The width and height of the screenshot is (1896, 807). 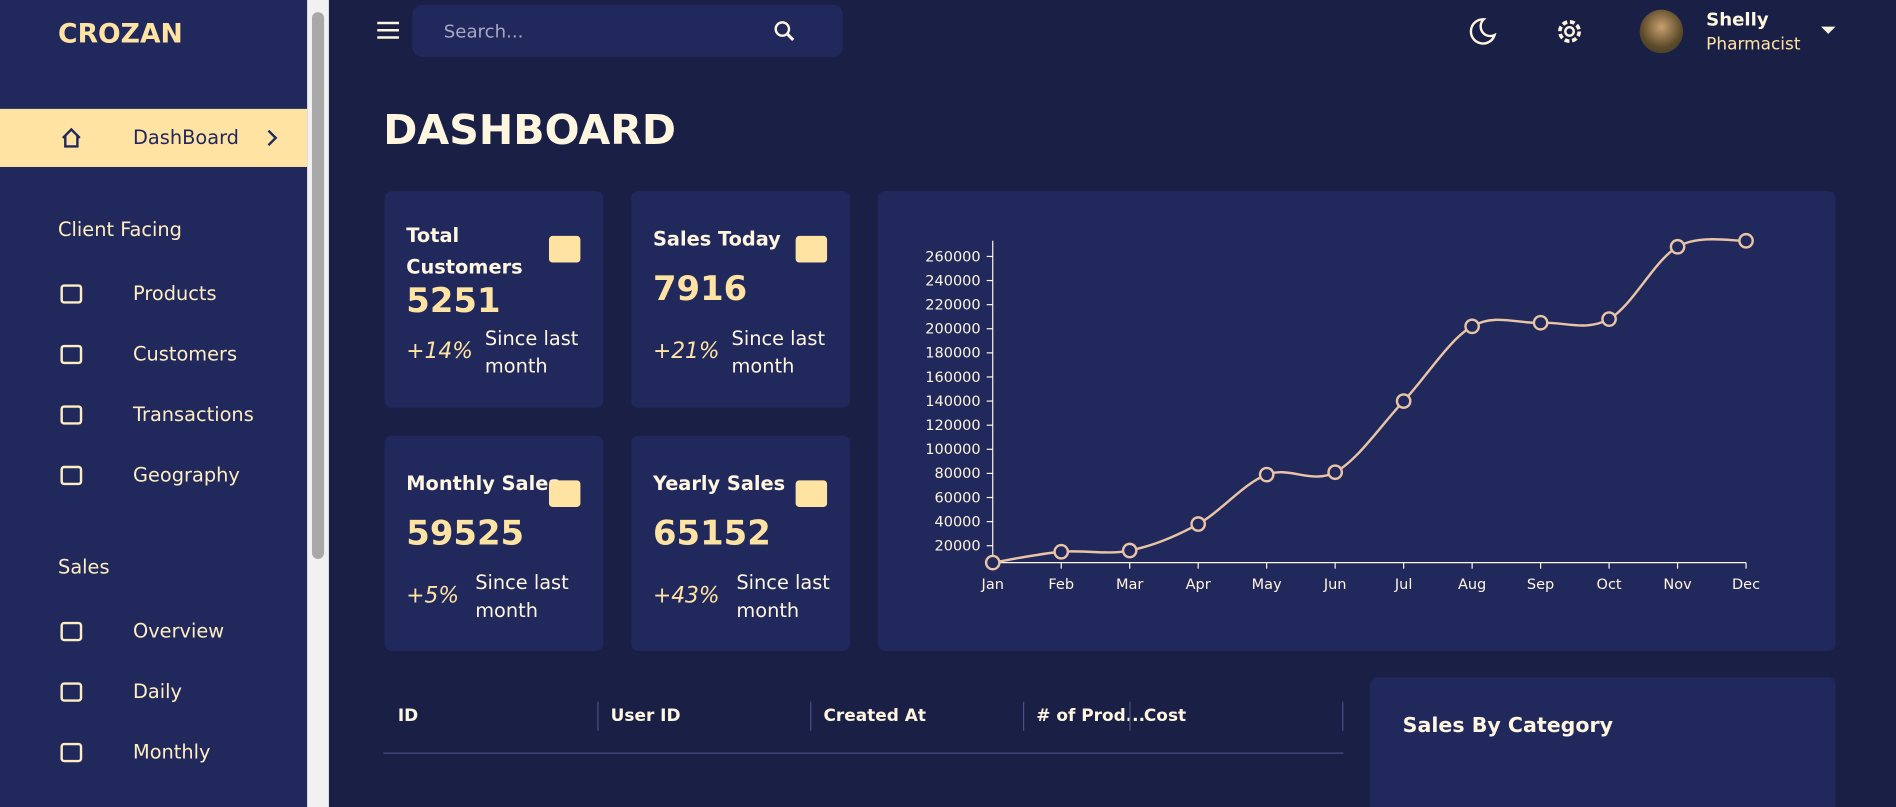 What do you see at coordinates (952, 450) in the screenshot?
I see `y-tick-label: 100000` at bounding box center [952, 450].